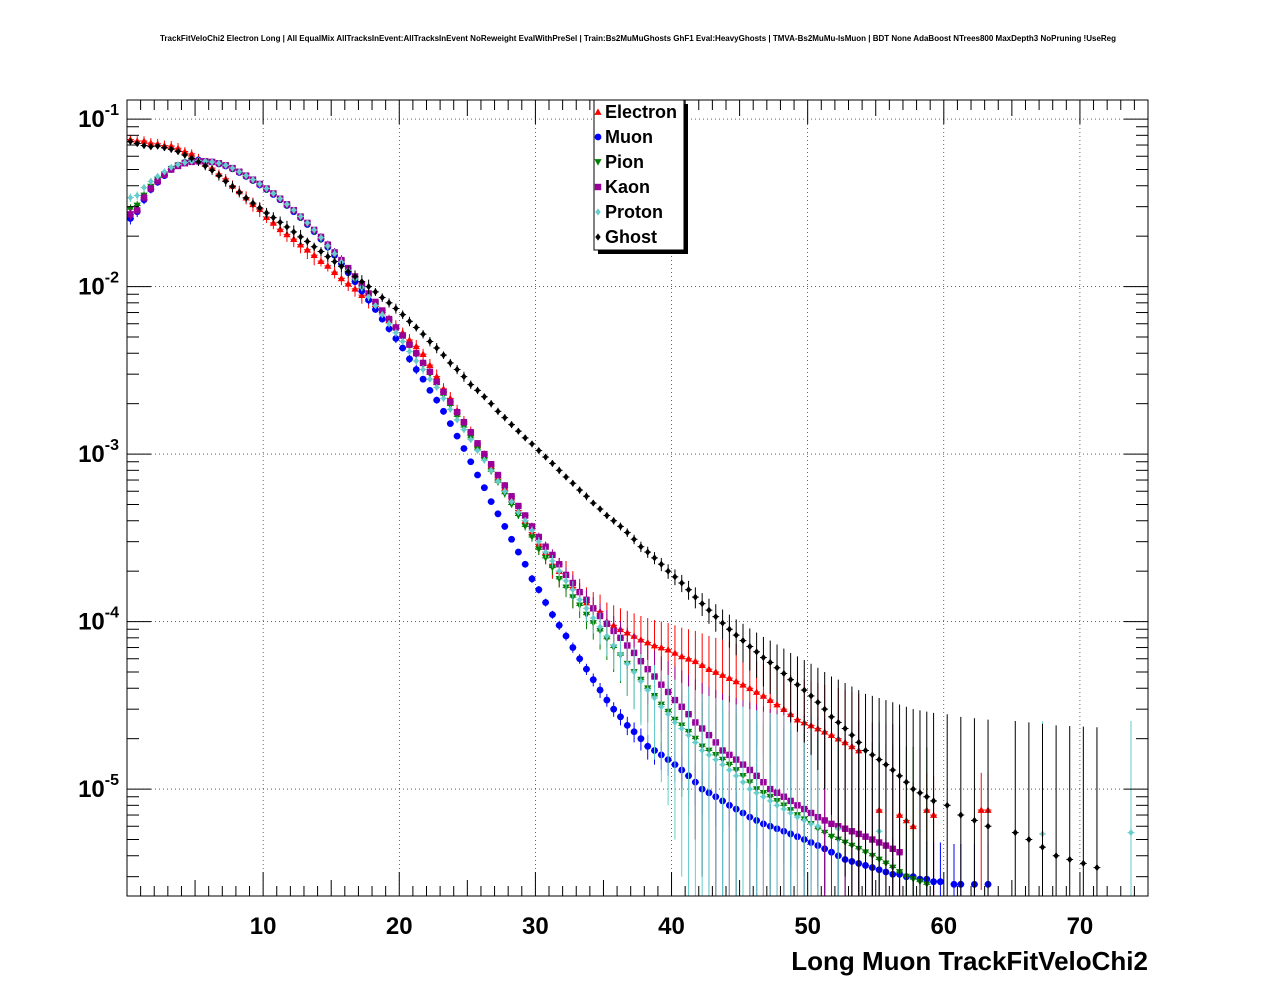  I want to click on y-tick-label: 10⁻¹, so click(98, 117).